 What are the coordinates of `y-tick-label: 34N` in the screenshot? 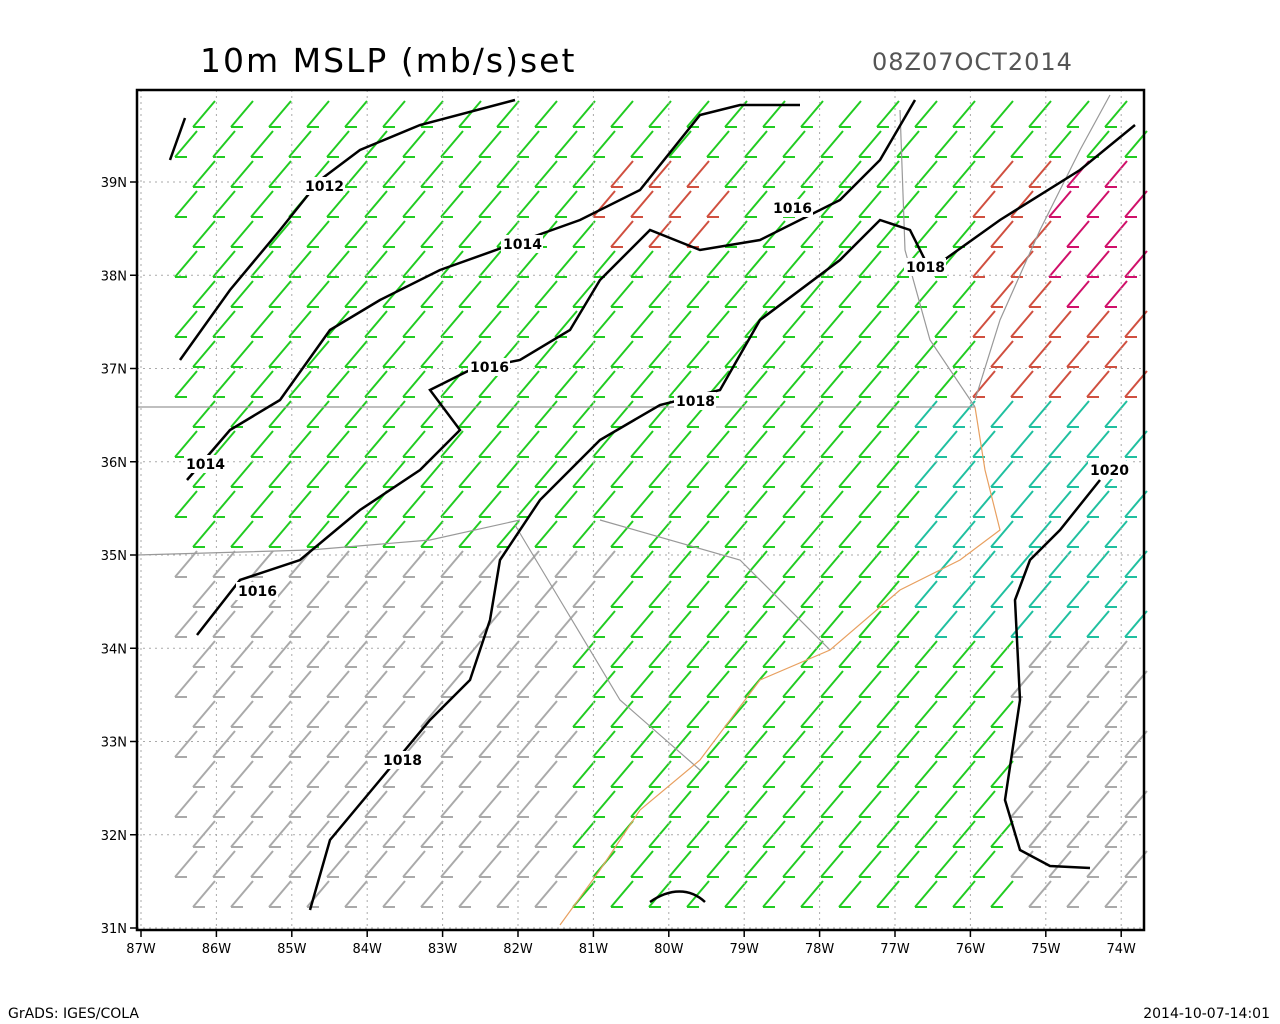 It's located at (114, 649).